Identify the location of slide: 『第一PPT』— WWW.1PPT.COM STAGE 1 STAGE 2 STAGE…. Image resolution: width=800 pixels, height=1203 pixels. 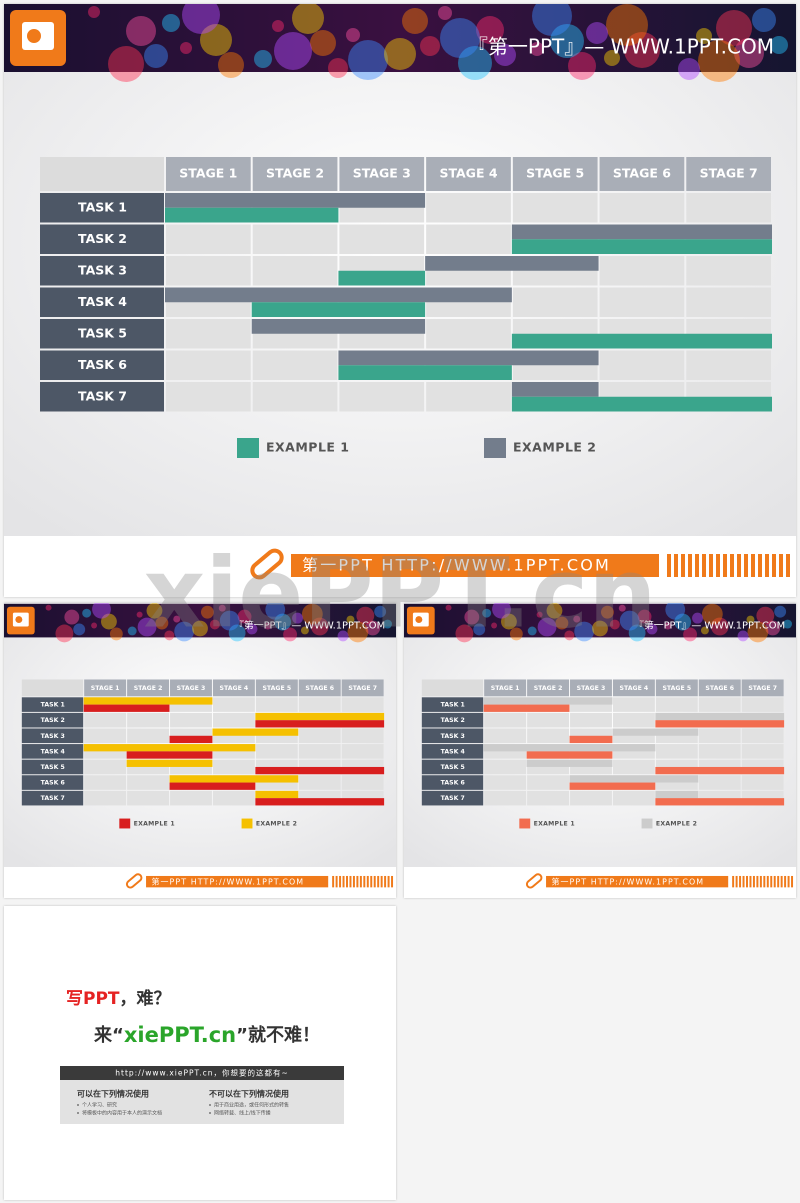
(200, 750).